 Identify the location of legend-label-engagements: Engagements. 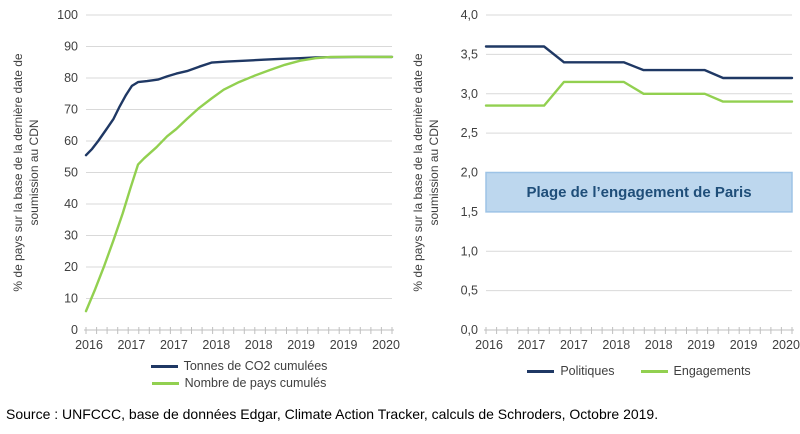
(712, 371).